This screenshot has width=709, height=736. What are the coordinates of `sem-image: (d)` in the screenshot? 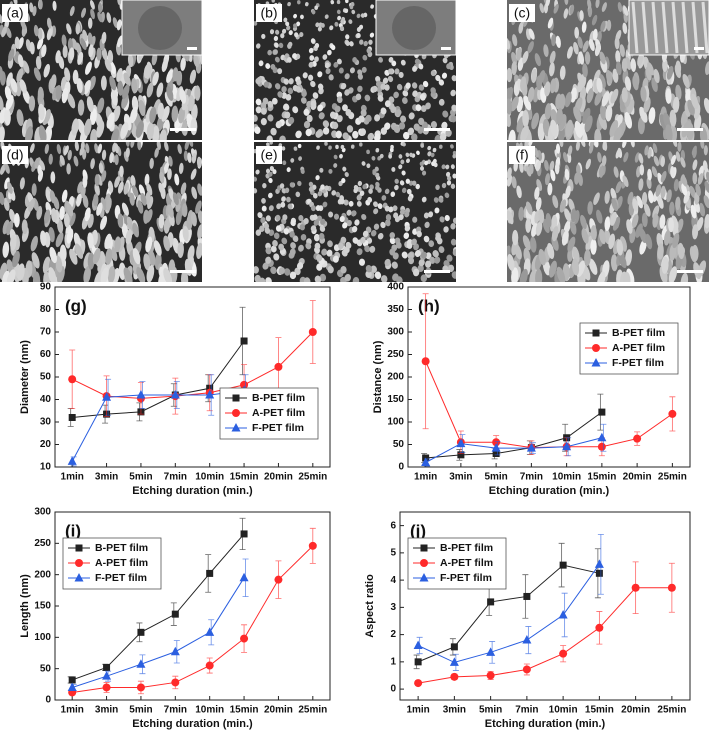 It's located at (101, 212).